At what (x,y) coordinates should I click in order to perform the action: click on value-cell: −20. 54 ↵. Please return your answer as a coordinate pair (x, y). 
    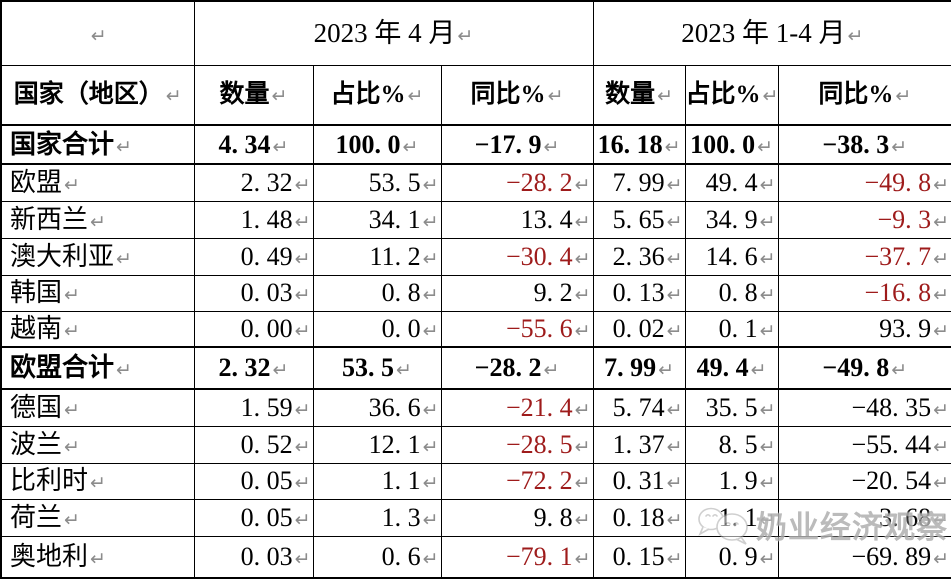
    Looking at the image, I should click on (864, 481).